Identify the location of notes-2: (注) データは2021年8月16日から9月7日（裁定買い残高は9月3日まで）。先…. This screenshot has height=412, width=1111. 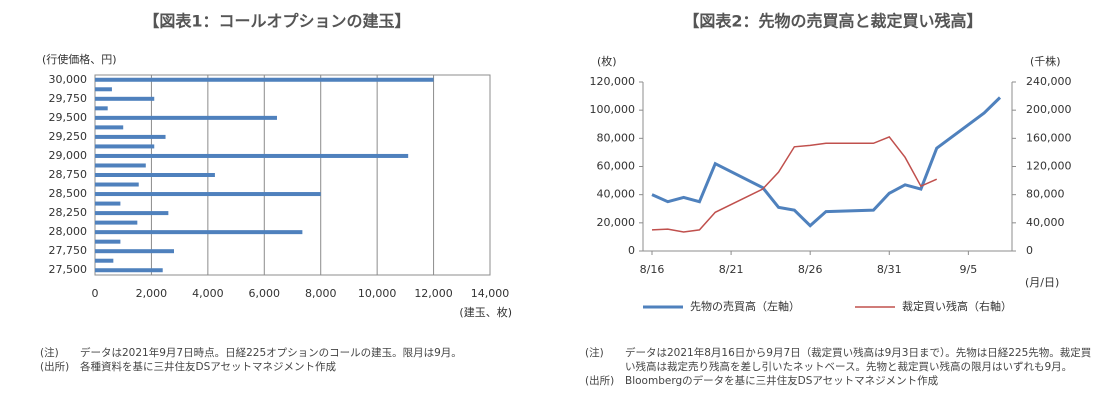
(840, 367).